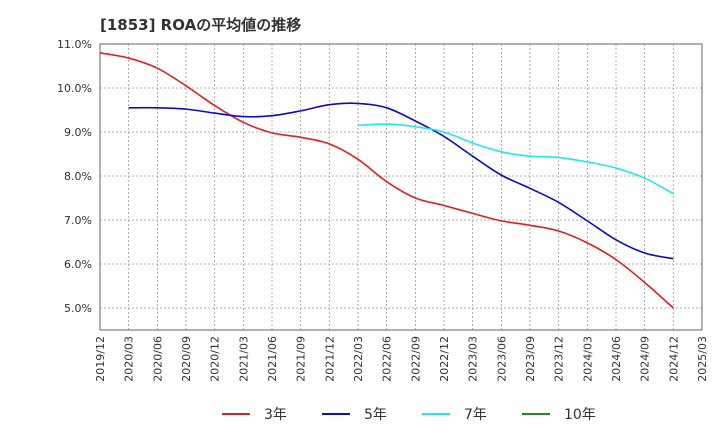 This screenshot has height=440, width=720. Describe the element at coordinates (375, 415) in the screenshot. I see `legend-label: 5年` at that location.